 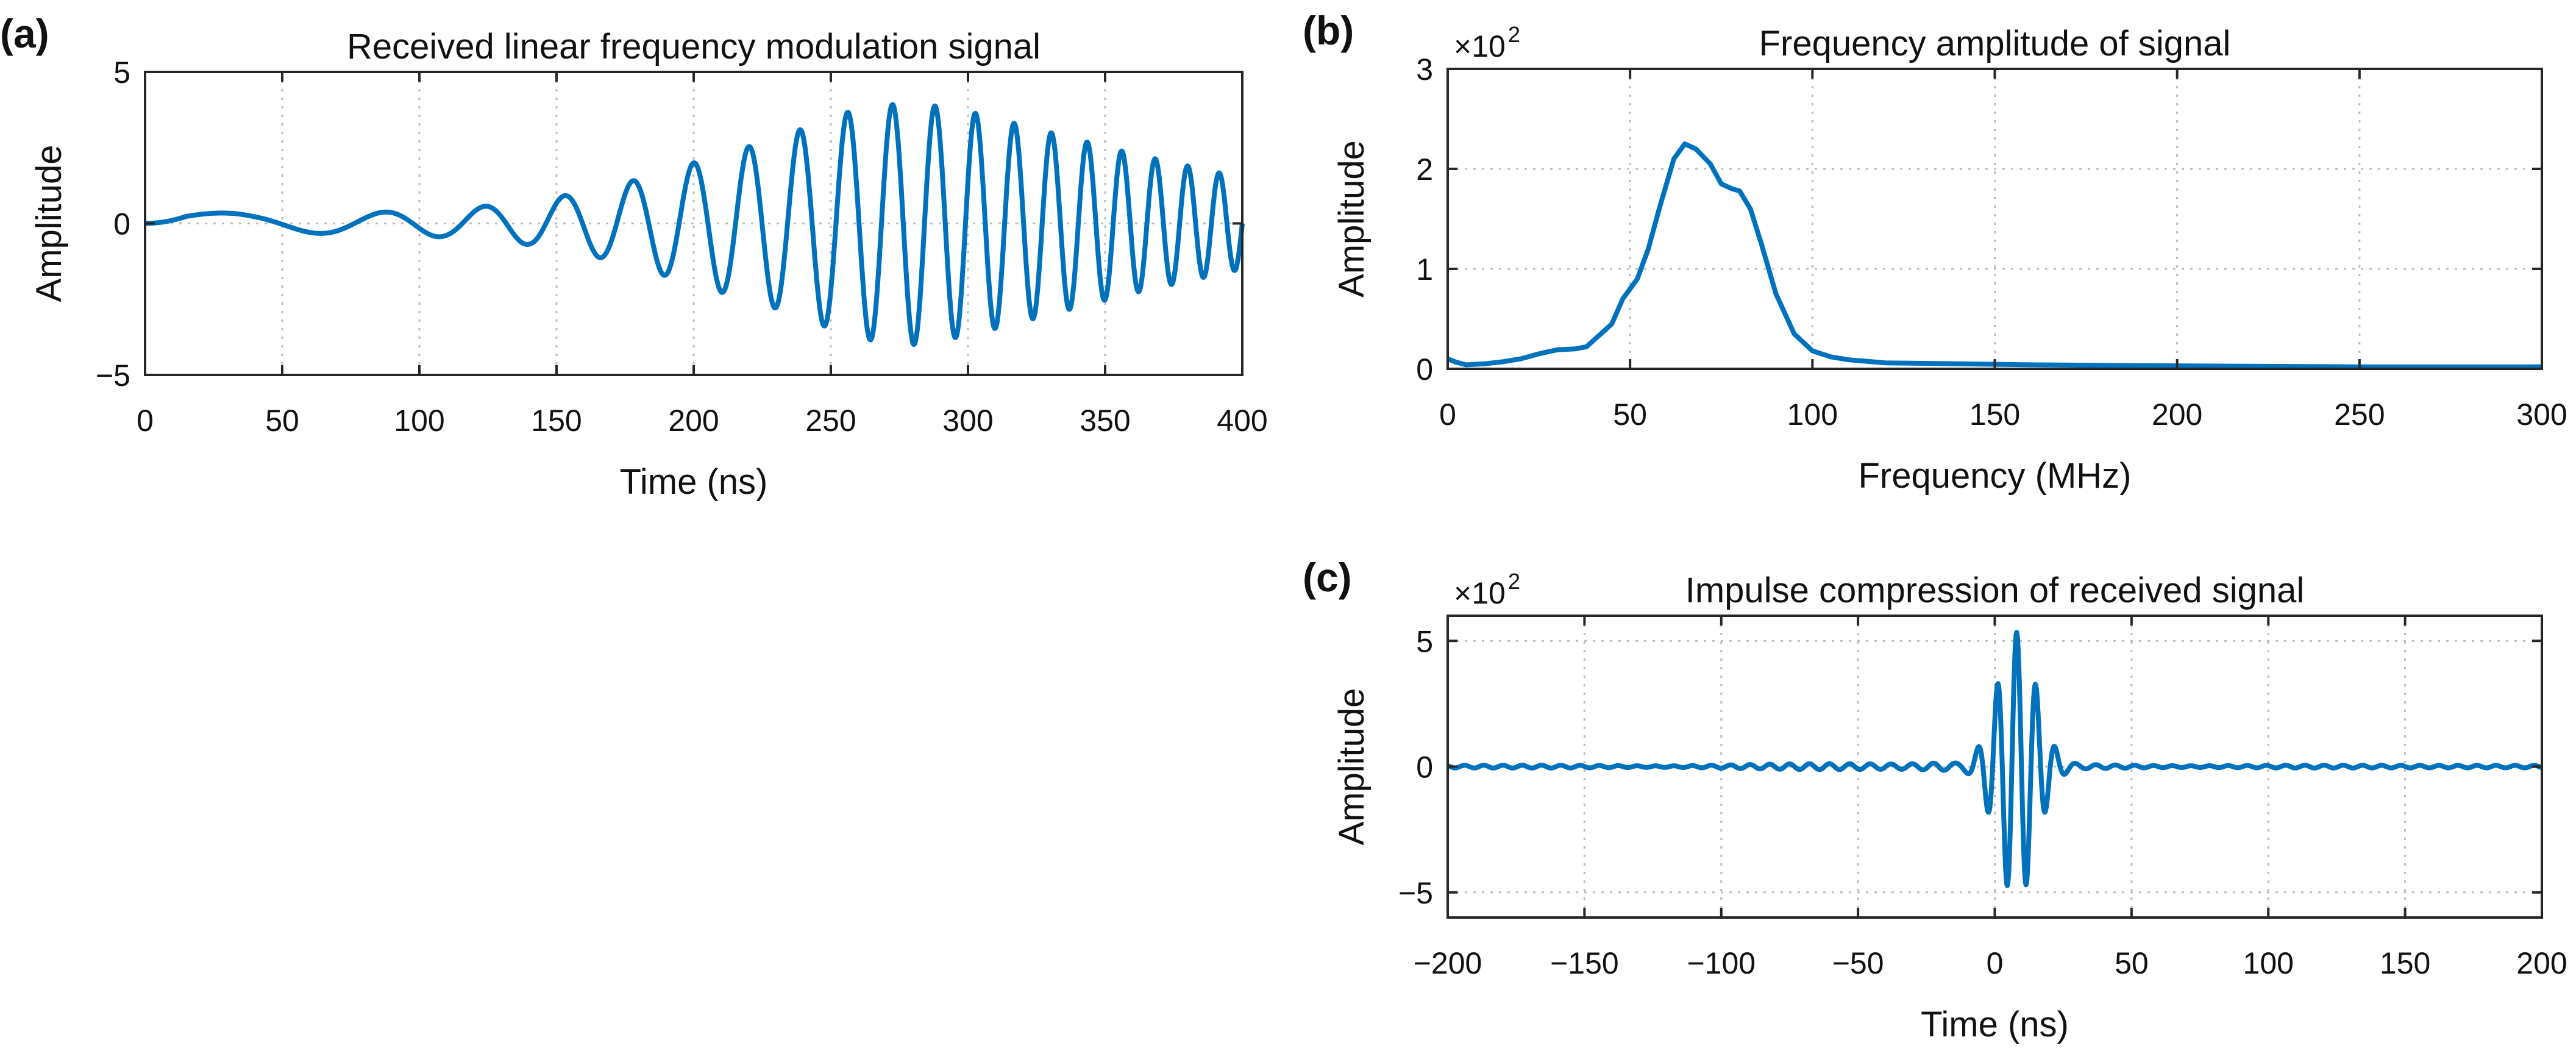 I want to click on x-tick-label: −50, so click(x=1858, y=963).